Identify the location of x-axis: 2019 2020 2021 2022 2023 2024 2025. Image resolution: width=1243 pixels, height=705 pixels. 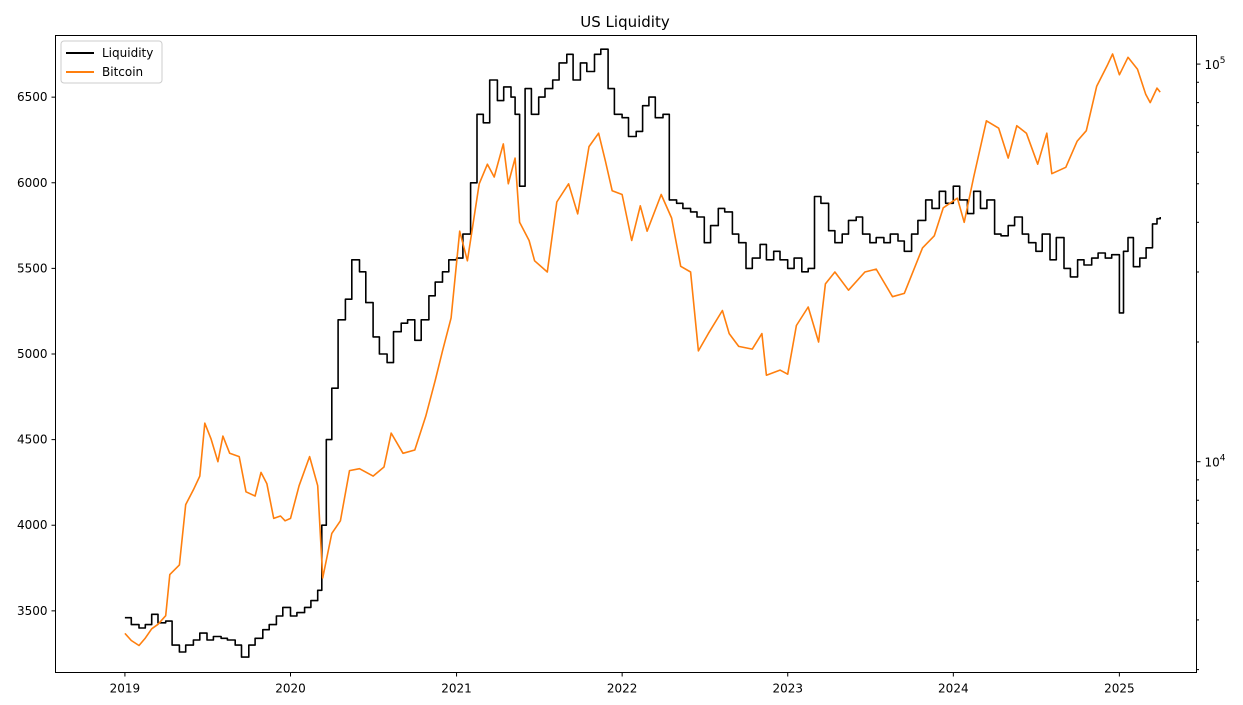
(622, 684).